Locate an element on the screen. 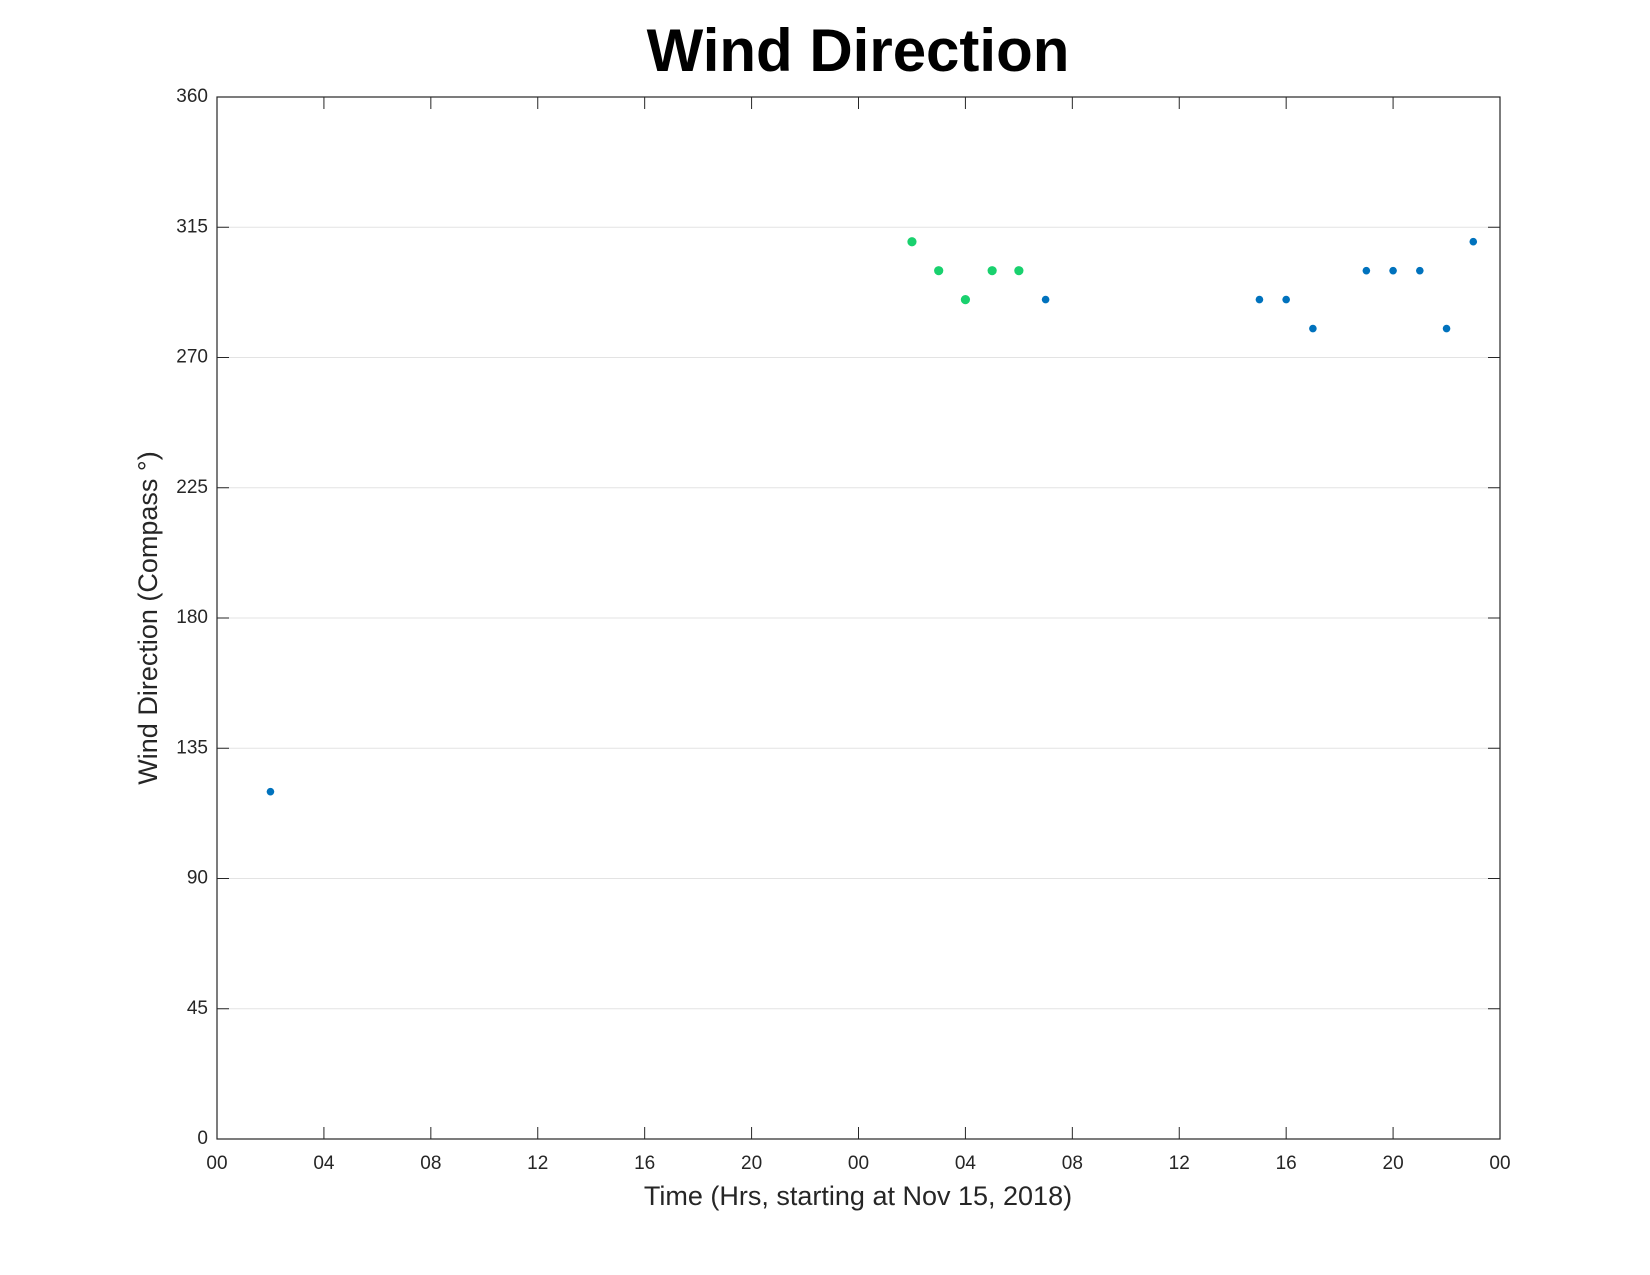  y-tick-label: 0 is located at coordinates (202, 1138).